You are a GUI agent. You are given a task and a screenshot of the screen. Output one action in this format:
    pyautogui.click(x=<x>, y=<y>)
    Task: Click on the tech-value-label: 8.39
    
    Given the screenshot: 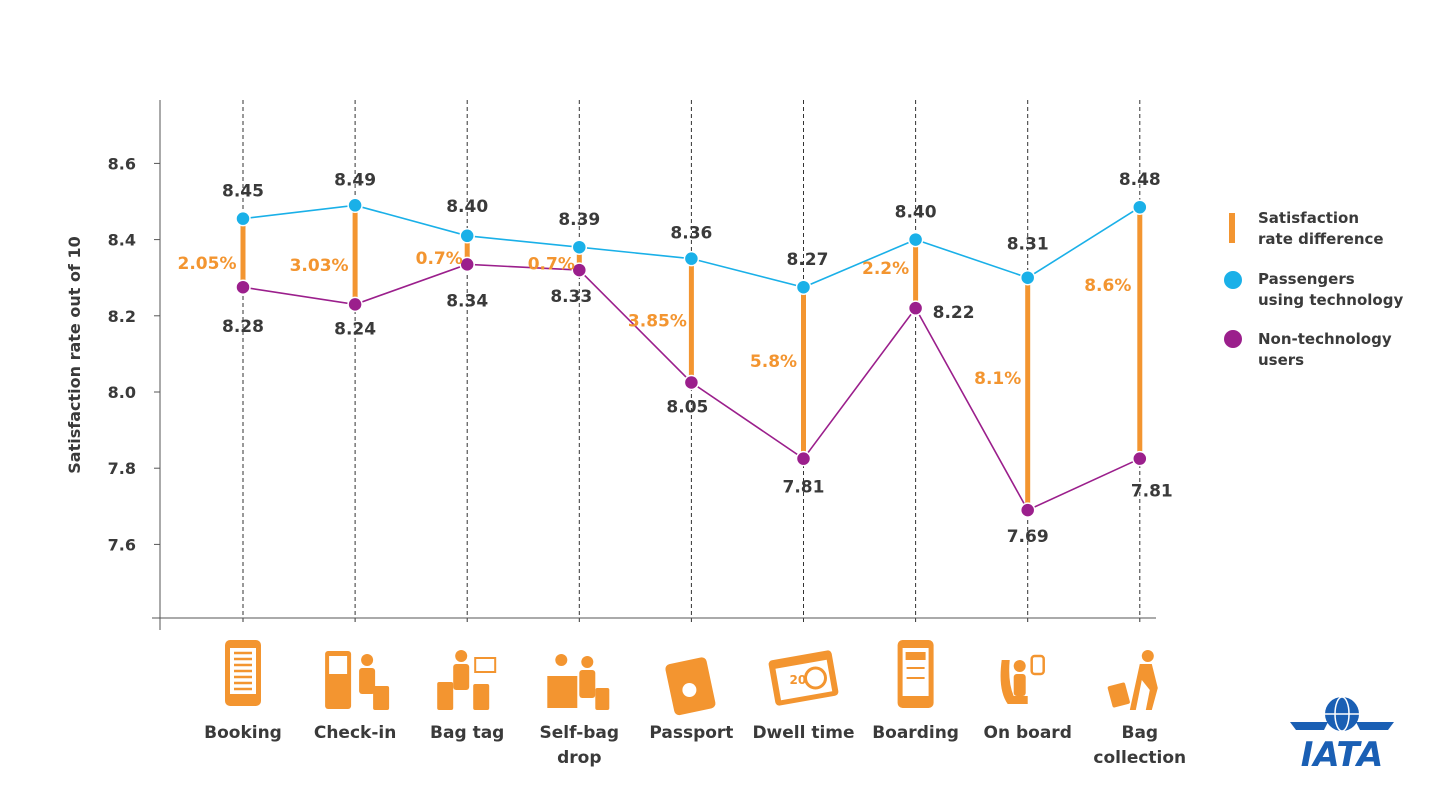 What is the action you would take?
    pyautogui.click(x=579, y=220)
    